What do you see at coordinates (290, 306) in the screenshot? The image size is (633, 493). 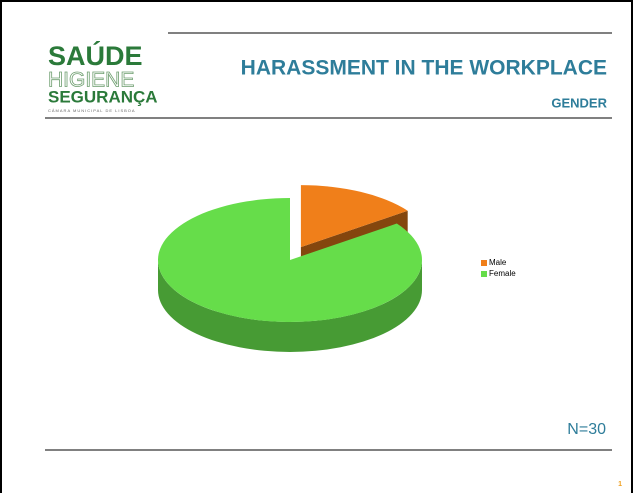 I see `slice-side` at bounding box center [290, 306].